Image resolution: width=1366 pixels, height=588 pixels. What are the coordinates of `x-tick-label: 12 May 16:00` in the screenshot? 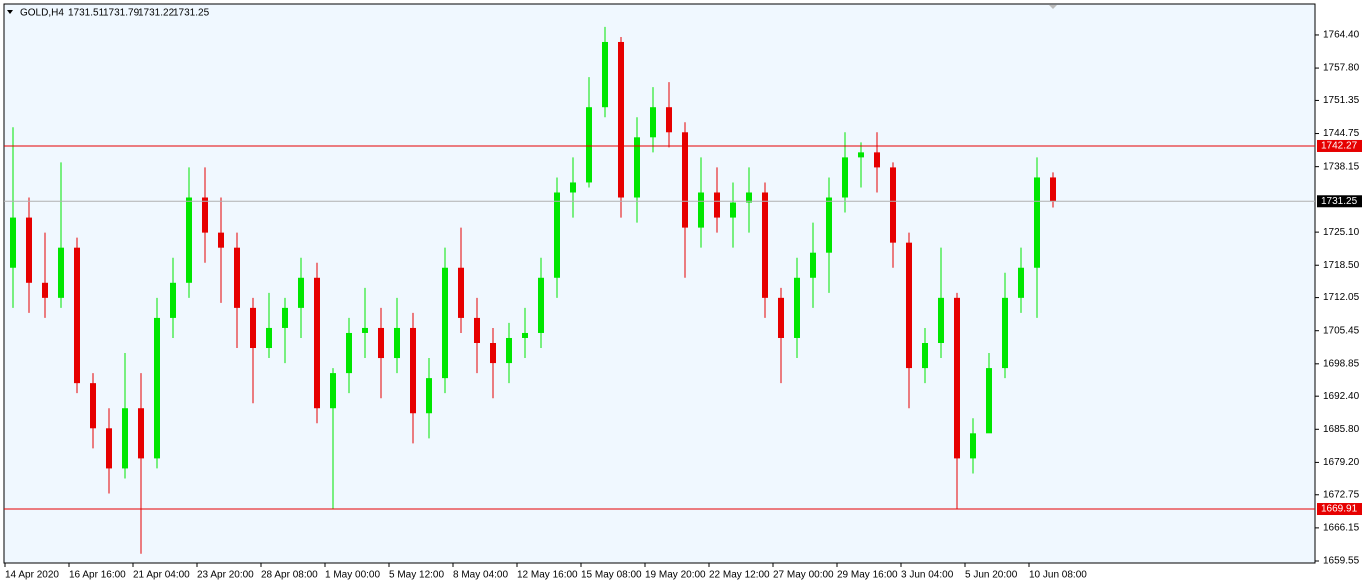 It's located at (547, 575).